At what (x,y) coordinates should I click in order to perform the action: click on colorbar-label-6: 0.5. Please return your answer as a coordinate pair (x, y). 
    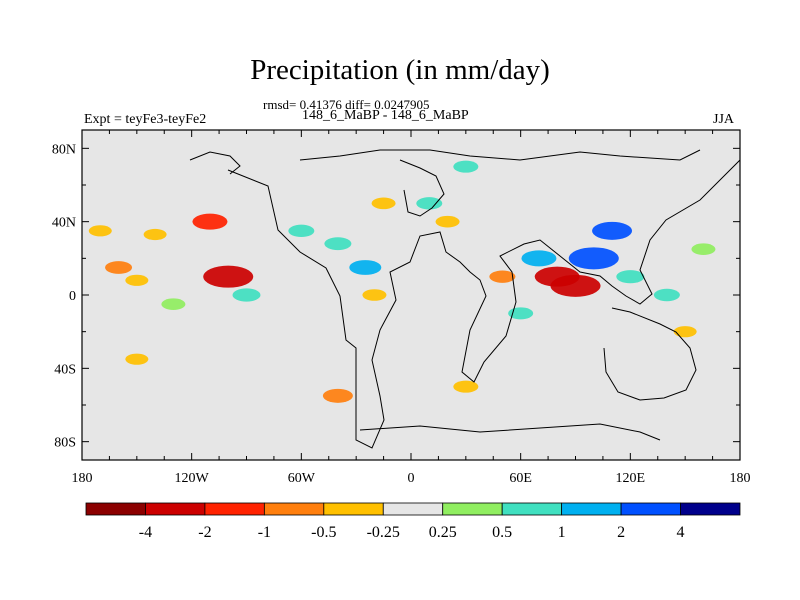
    Looking at the image, I should click on (502, 532).